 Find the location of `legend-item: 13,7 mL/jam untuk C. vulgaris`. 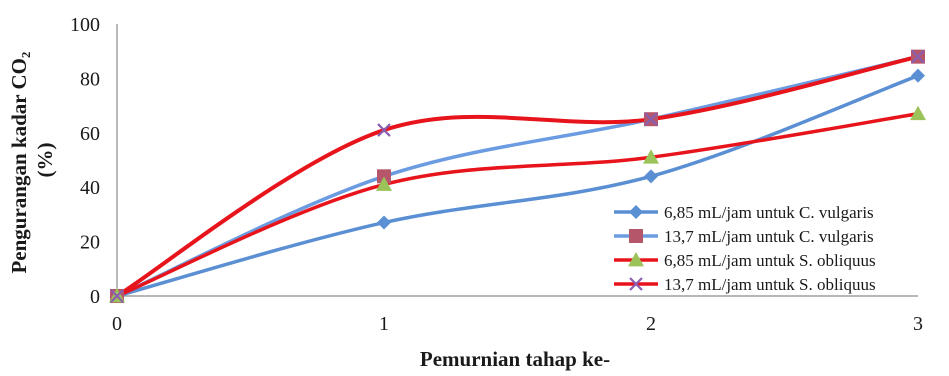

legend-item: 13,7 mL/jam untuk C. vulgaris is located at coordinates (744, 236).